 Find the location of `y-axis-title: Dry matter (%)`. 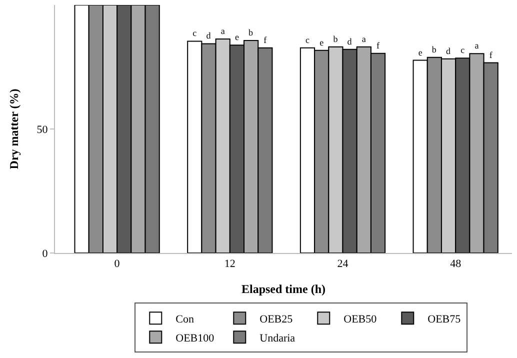

y-axis-title: Dry matter (%) is located at coordinates (14, 129).